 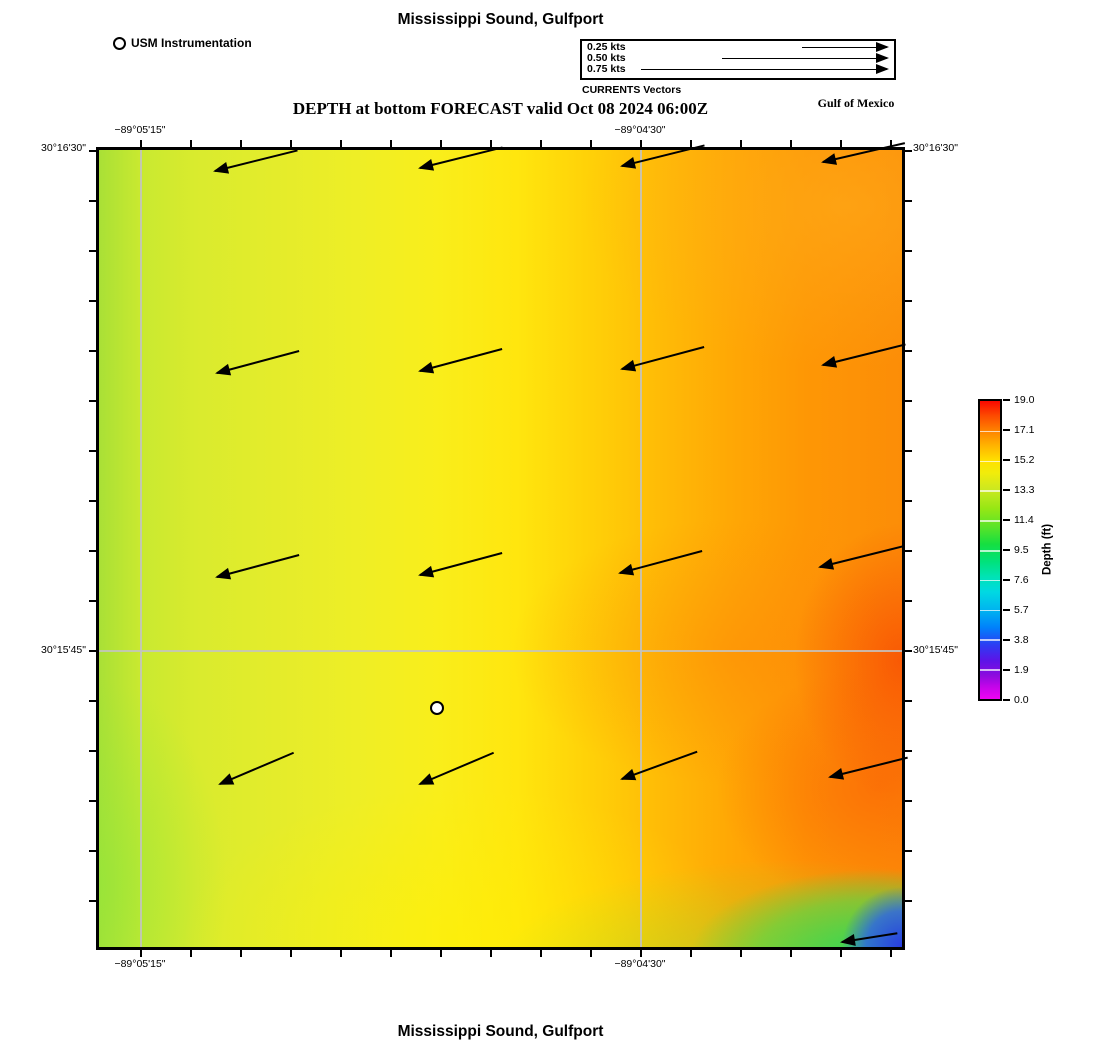 What do you see at coordinates (63, 148) in the screenshot?
I see `y-axis-label-left: 30°16'30"` at bounding box center [63, 148].